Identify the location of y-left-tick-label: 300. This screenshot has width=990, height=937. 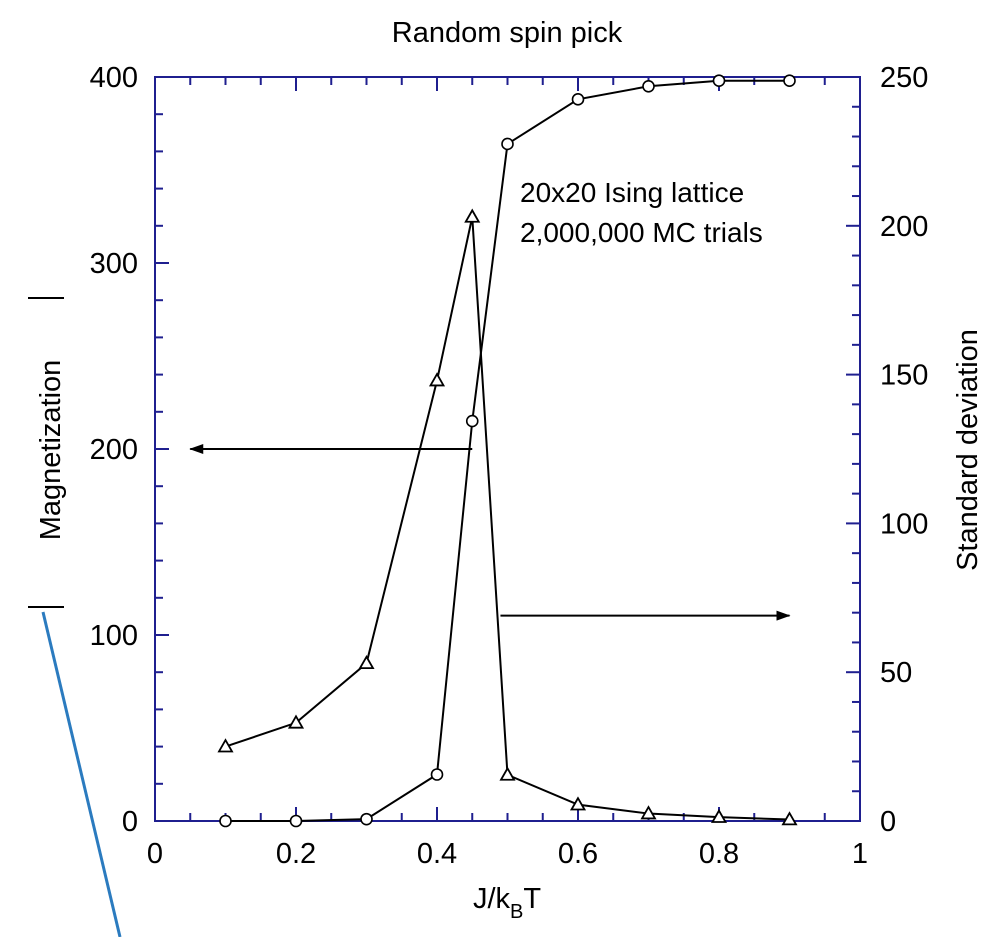
(114, 264).